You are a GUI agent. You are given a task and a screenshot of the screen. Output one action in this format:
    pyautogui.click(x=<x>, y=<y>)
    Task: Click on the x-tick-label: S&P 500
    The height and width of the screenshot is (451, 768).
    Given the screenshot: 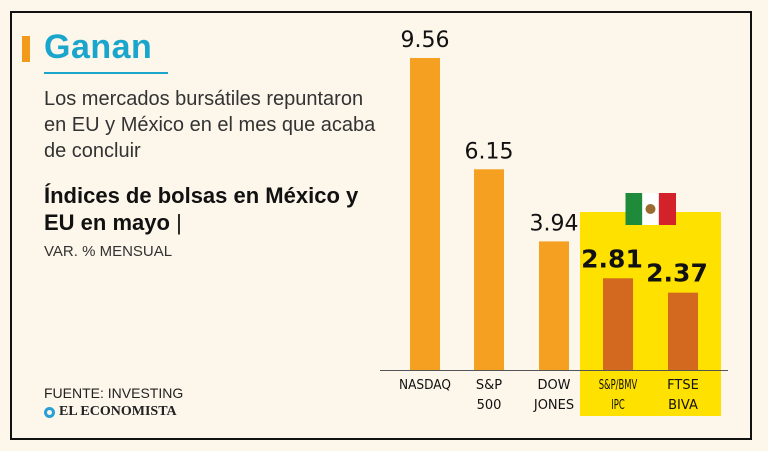 What is the action you would take?
    pyautogui.click(x=489, y=395)
    